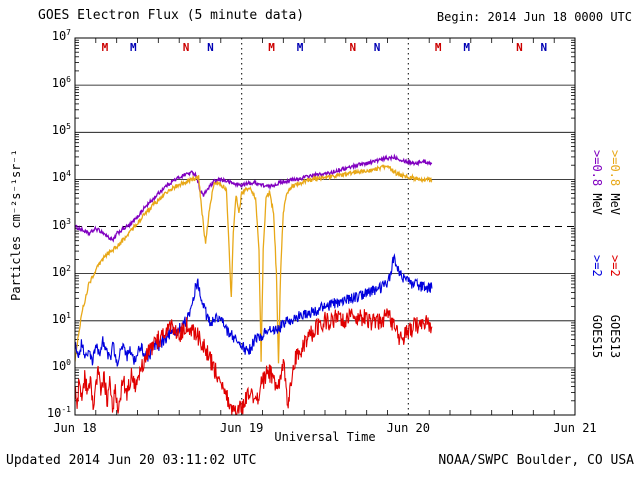  What do you see at coordinates (615, 336) in the screenshot?
I see `legend-goes13-name: GOES13` at bounding box center [615, 336].